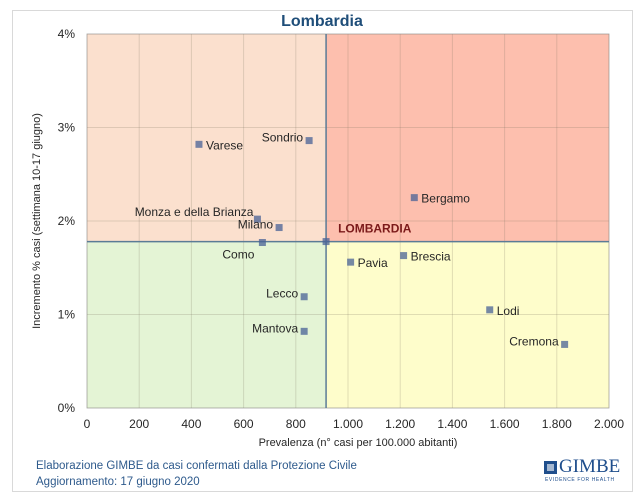  What do you see at coordinates (194, 212) in the screenshot?
I see `data-point-label: Monza e della Brianza` at bounding box center [194, 212].